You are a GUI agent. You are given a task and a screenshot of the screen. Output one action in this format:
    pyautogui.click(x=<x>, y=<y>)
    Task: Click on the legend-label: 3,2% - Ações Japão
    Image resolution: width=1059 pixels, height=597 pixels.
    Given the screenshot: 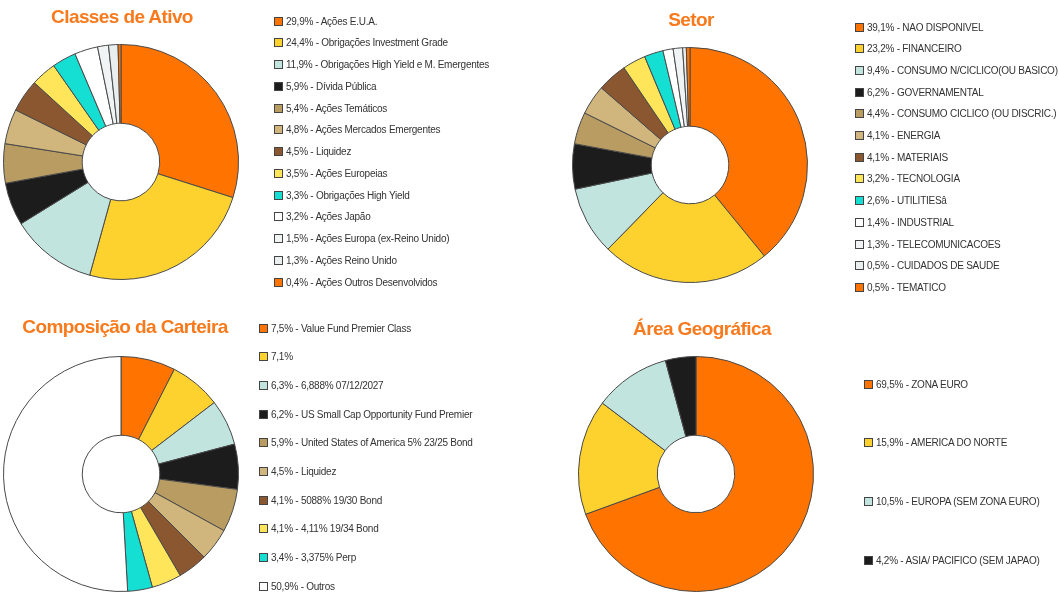 What is the action you would take?
    pyautogui.click(x=328, y=217)
    